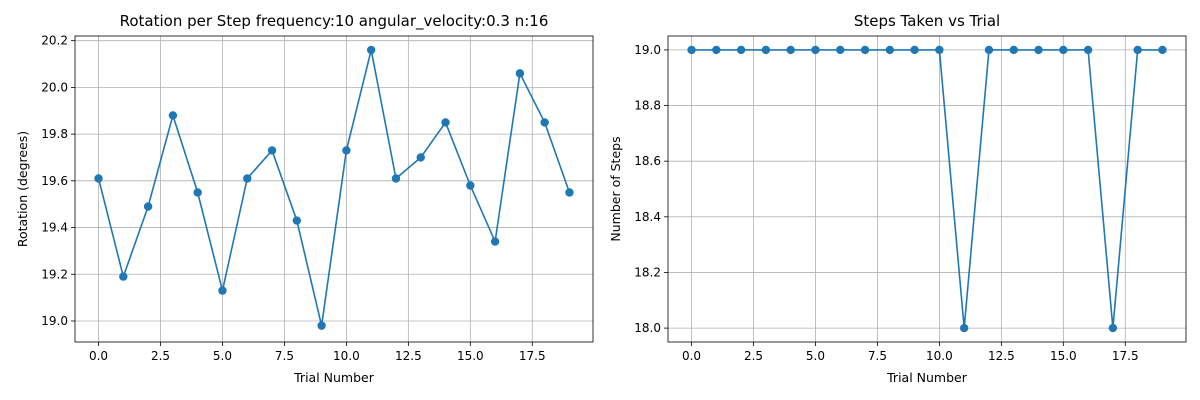 This screenshot has height=400, width=1200. What do you see at coordinates (647, 161) in the screenshot?
I see `y-tick-label: 18.6` at bounding box center [647, 161].